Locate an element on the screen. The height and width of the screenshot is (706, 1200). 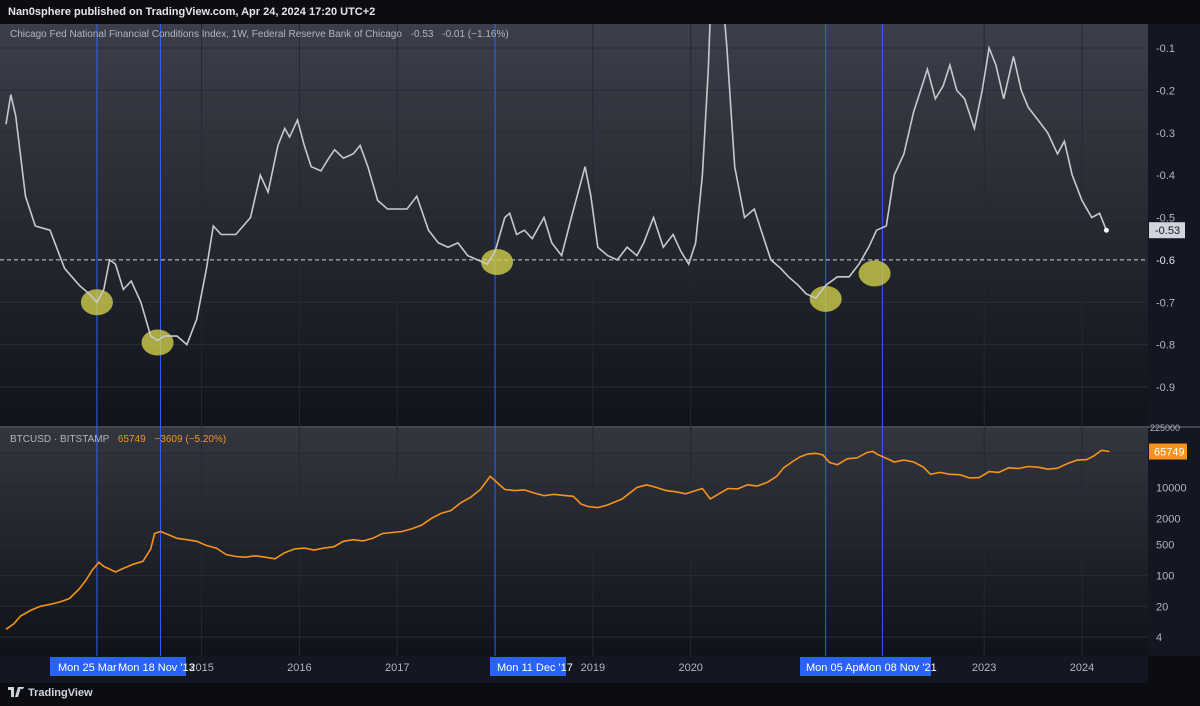
nfci-tick-label: -0.3 is located at coordinates (1165, 134).